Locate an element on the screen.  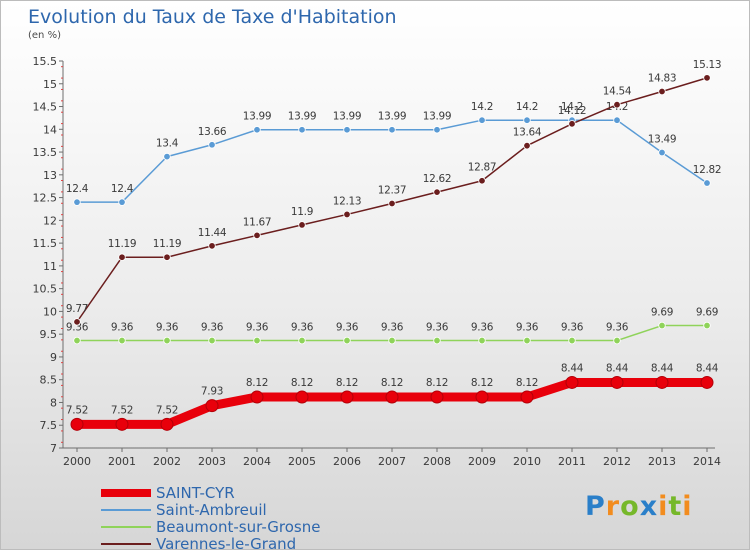
data-label-varennes-le-grand: 12.62 is located at coordinates (437, 179).